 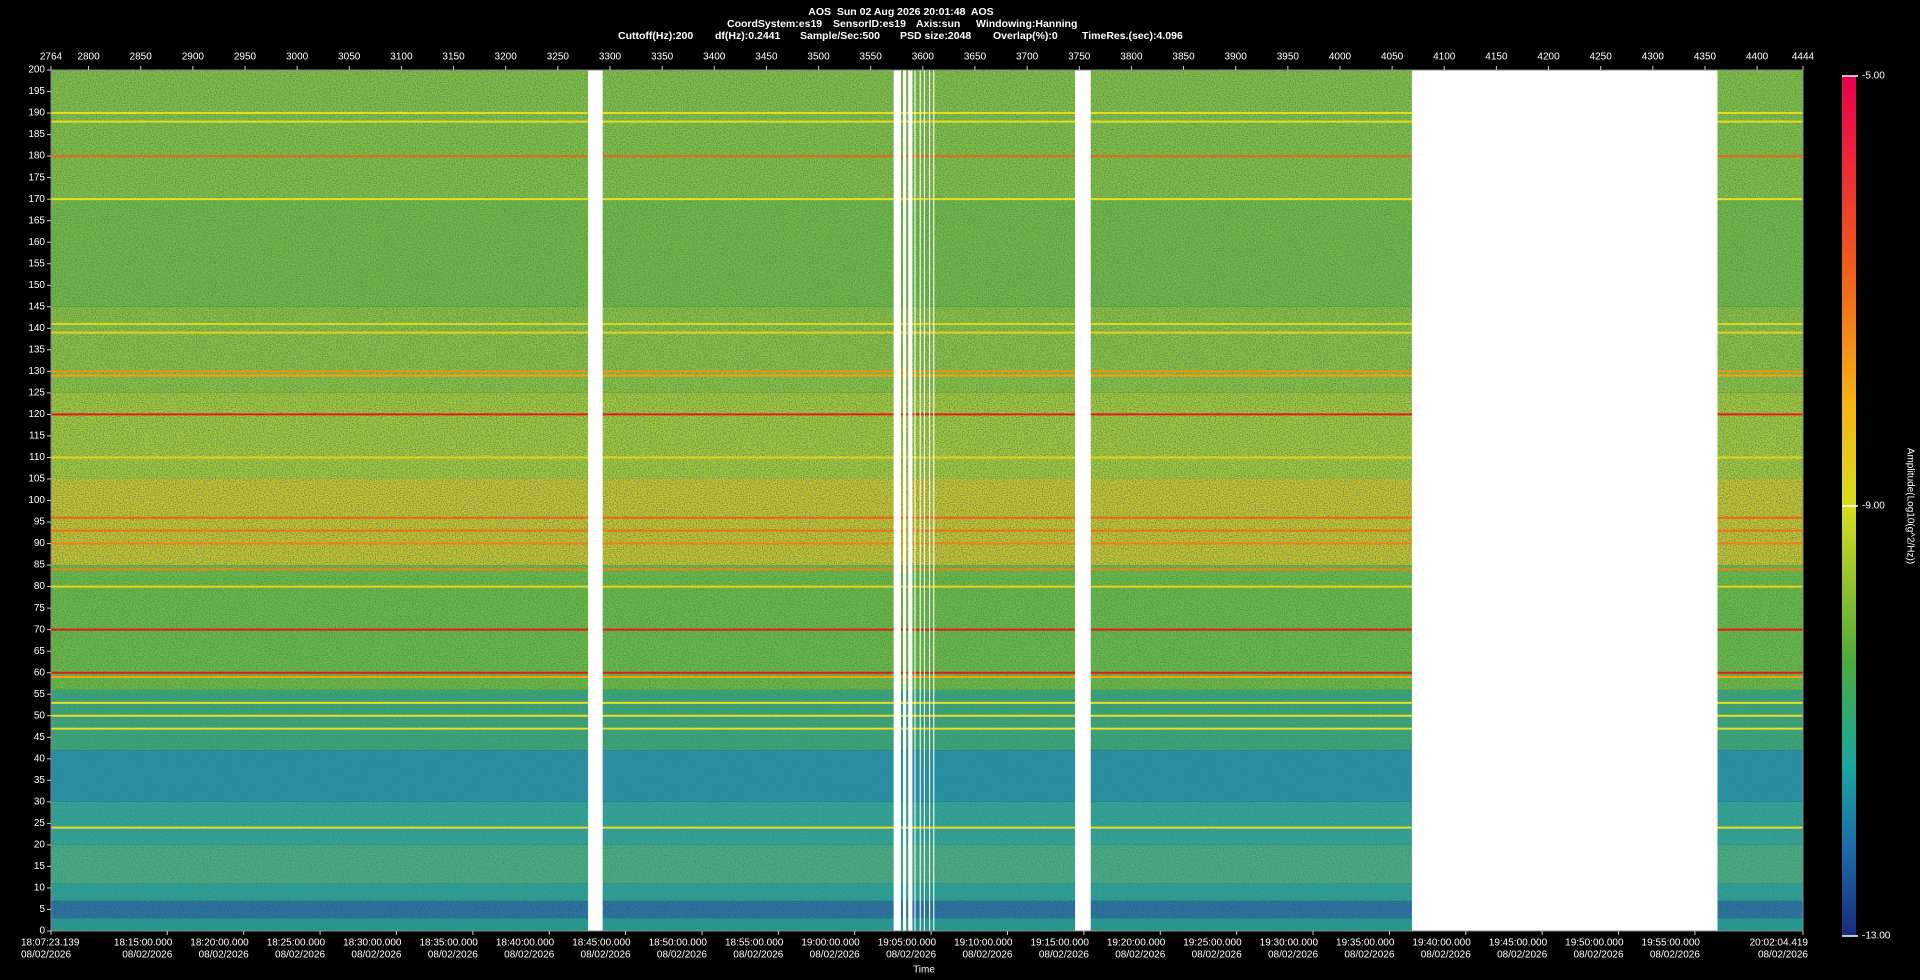 What do you see at coordinates (40, 737) in the screenshot?
I see `y-tick-label: 45` at bounding box center [40, 737].